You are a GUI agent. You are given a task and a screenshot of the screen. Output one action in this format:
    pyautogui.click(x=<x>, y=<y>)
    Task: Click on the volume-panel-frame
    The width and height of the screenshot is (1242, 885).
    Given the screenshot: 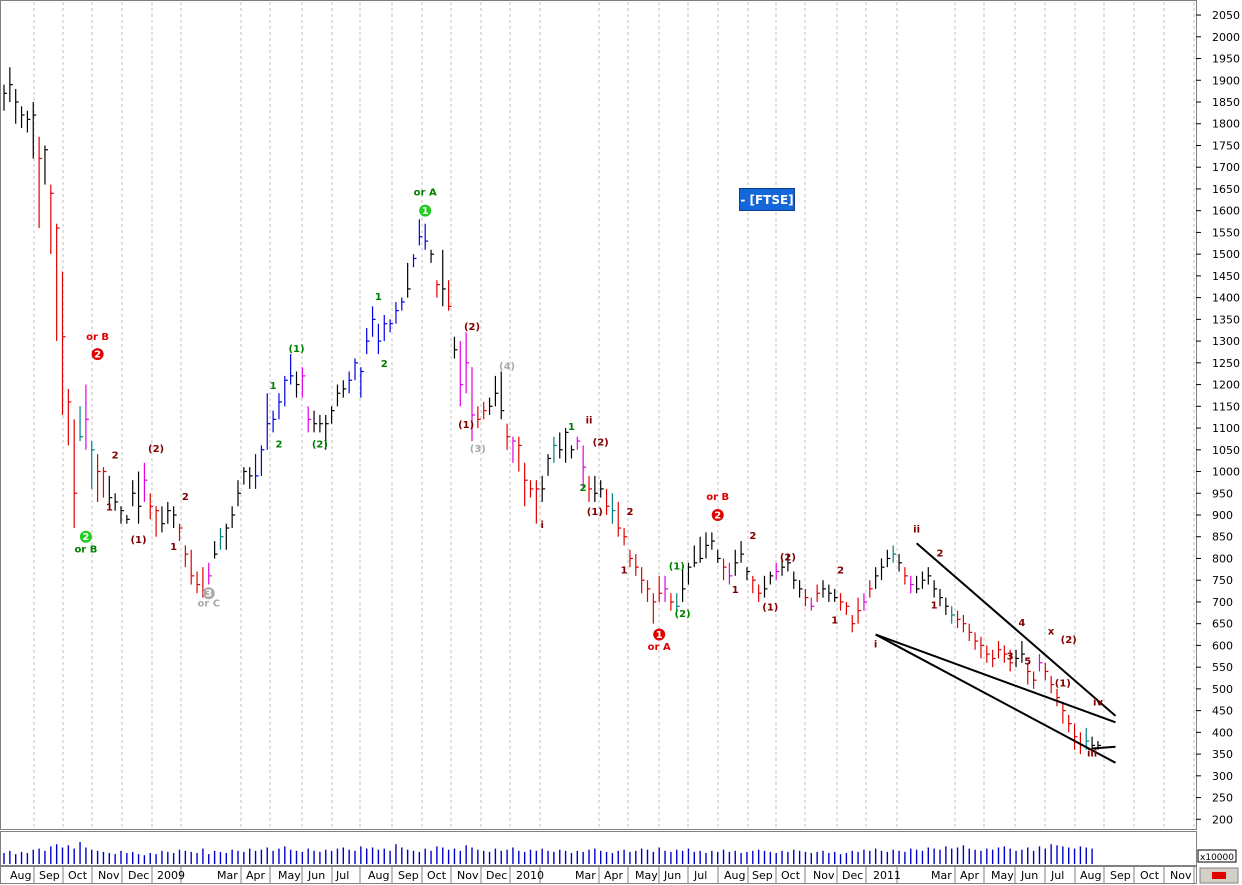 What is the action you would take?
    pyautogui.click(x=598, y=848)
    